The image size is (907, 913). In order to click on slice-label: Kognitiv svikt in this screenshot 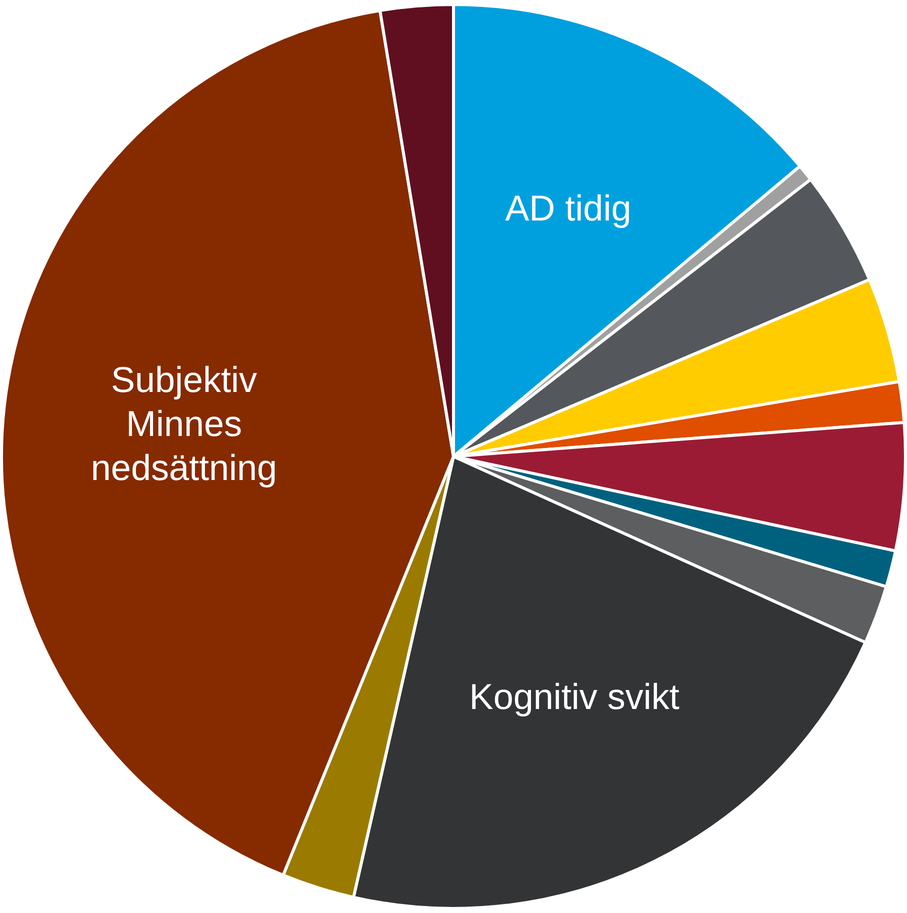, I will do `click(574, 697)`.